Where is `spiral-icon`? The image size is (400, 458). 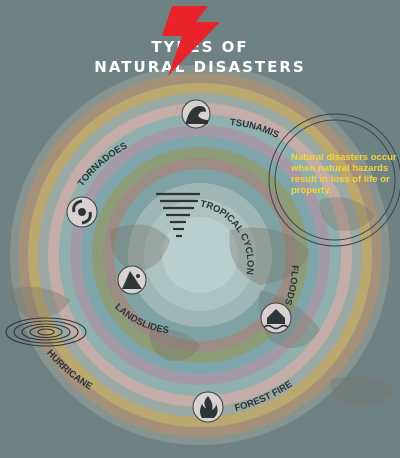 spiral-icon is located at coordinates (46, 332).